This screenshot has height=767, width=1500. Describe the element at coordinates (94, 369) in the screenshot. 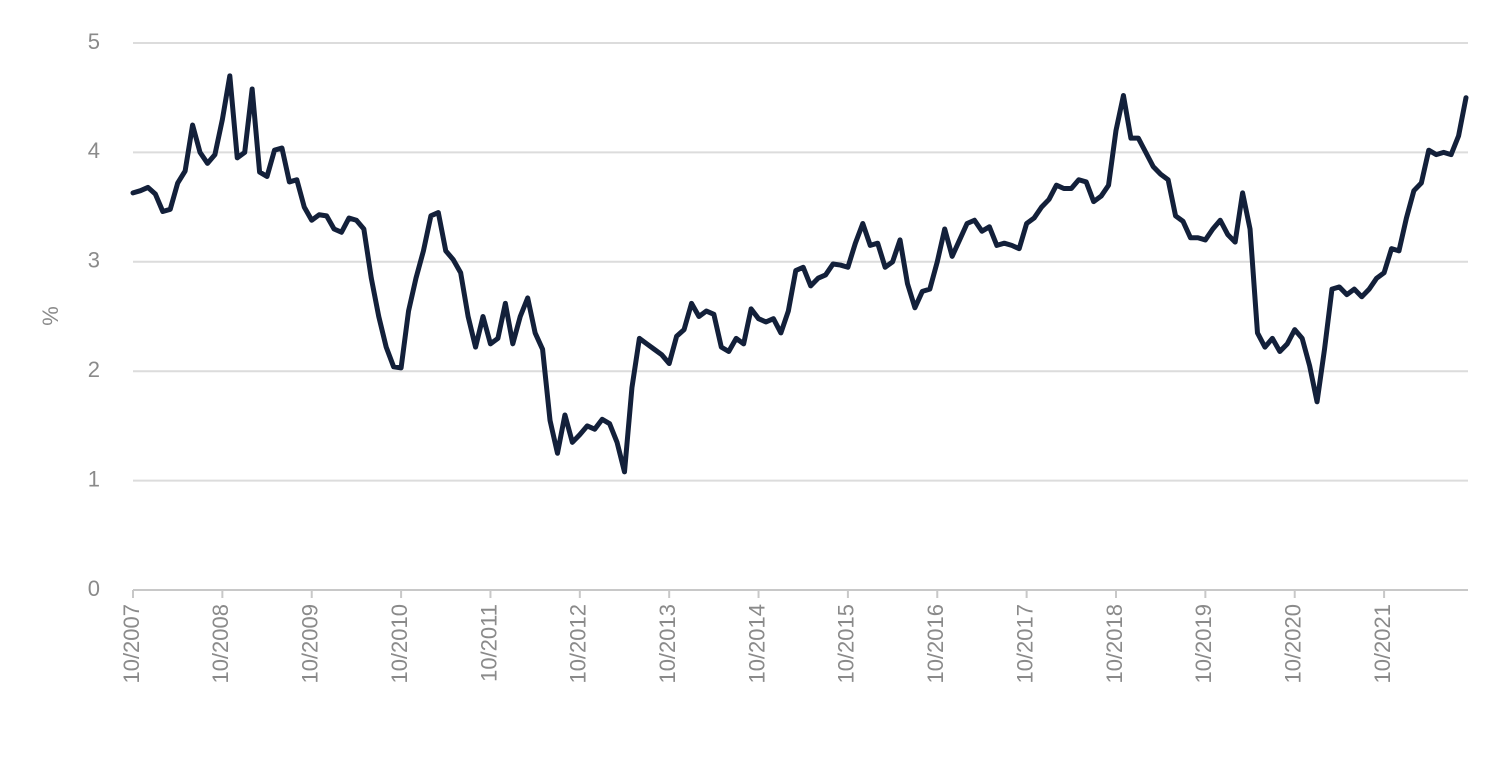

I see `y-tick-label: 2` at that location.